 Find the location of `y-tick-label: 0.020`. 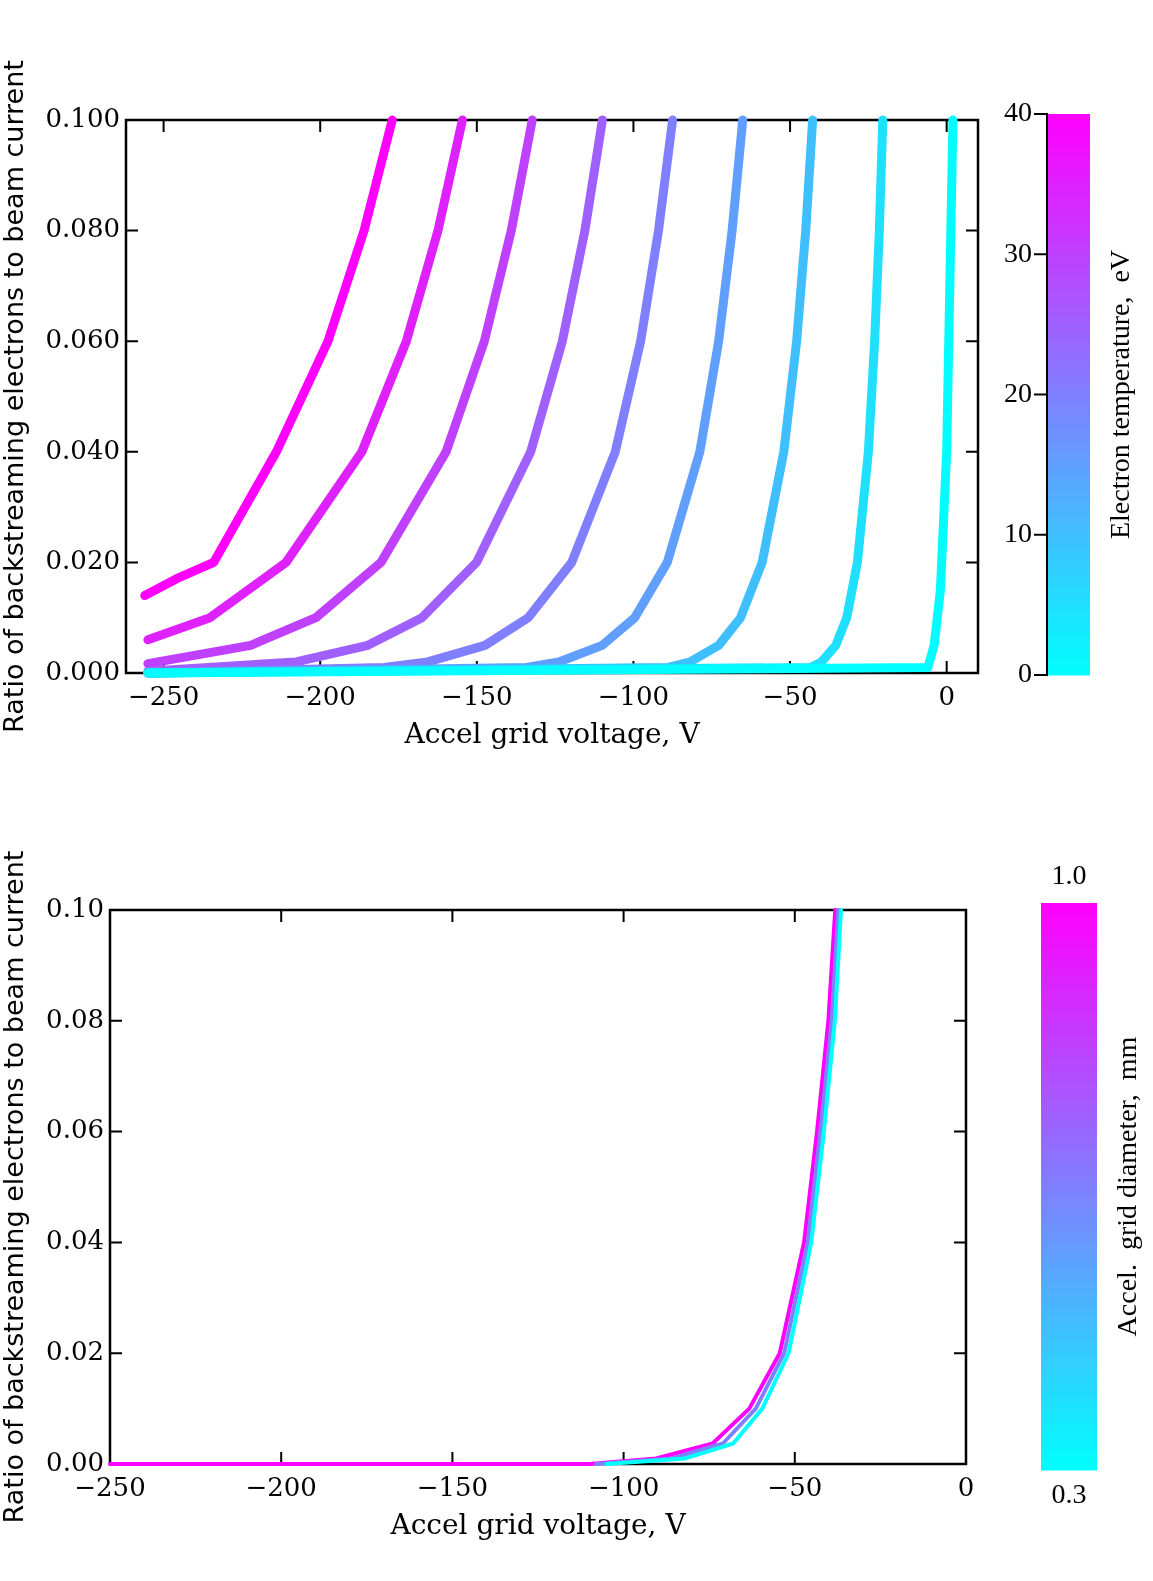

y-tick-label: 0.020 is located at coordinates (82, 560).